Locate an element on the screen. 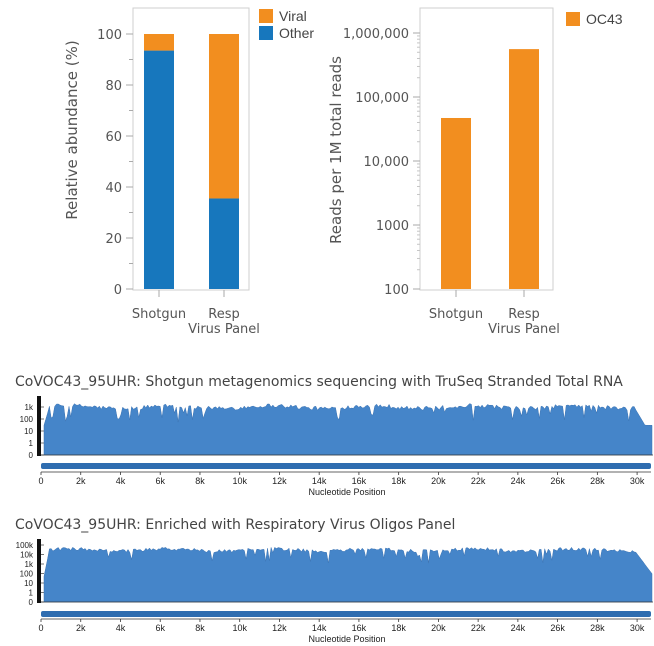 Image resolution: width=654 pixels, height=646 pixels. legend-label-oc43: OC43 is located at coordinates (604, 19).